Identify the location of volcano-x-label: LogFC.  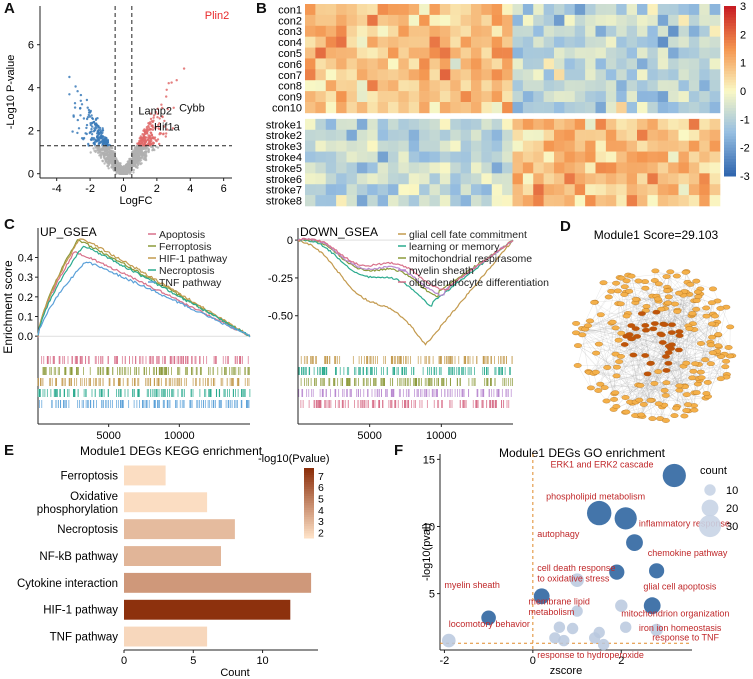
(135, 201).